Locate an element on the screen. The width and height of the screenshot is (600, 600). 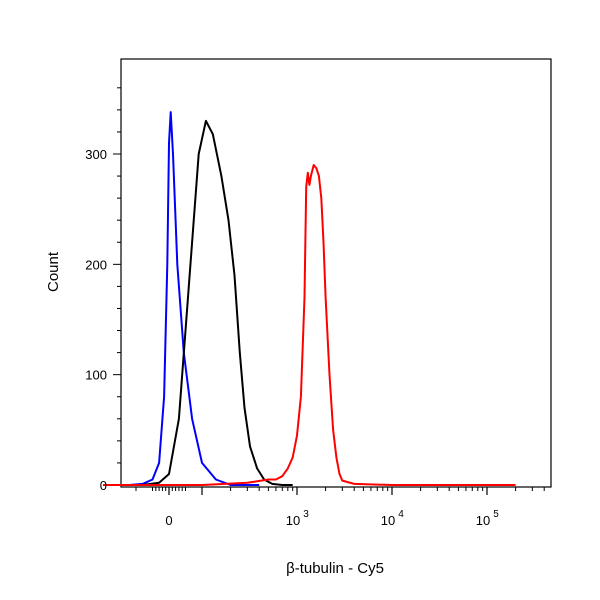
x-axis-label: β-tubulin - Cy5 is located at coordinates (335, 568).